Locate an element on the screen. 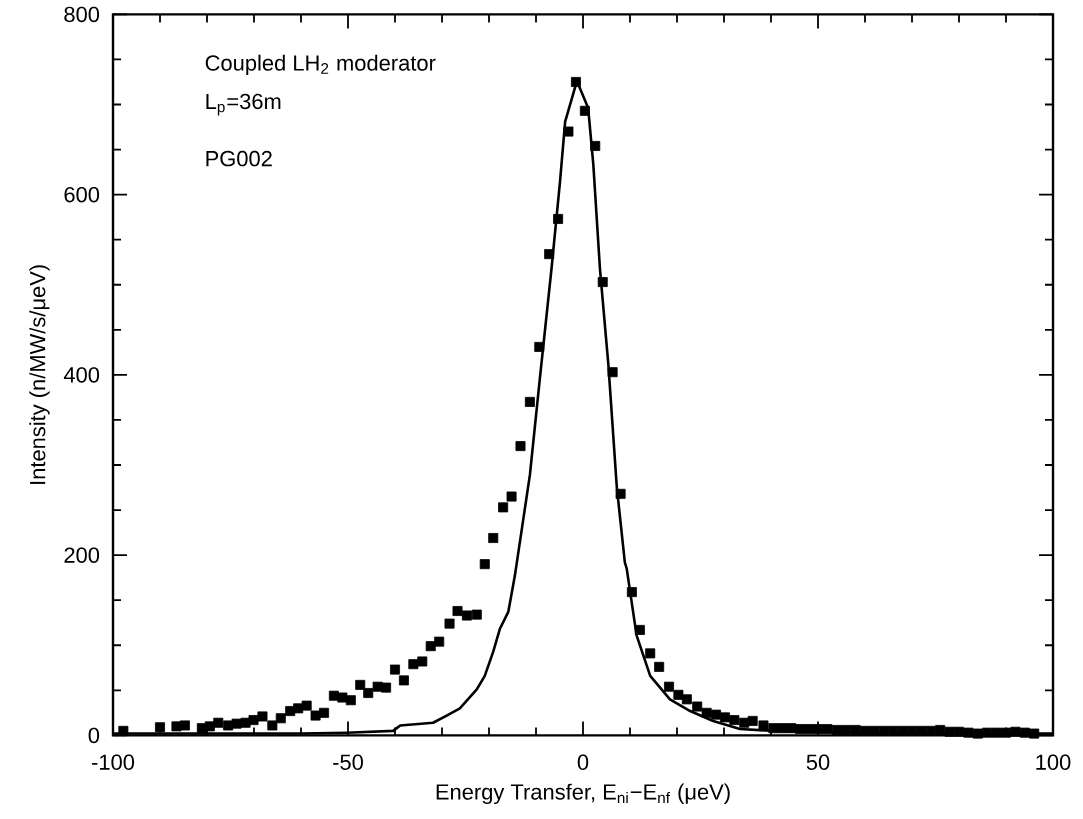  x-tick-label: -100 is located at coordinates (113, 762).